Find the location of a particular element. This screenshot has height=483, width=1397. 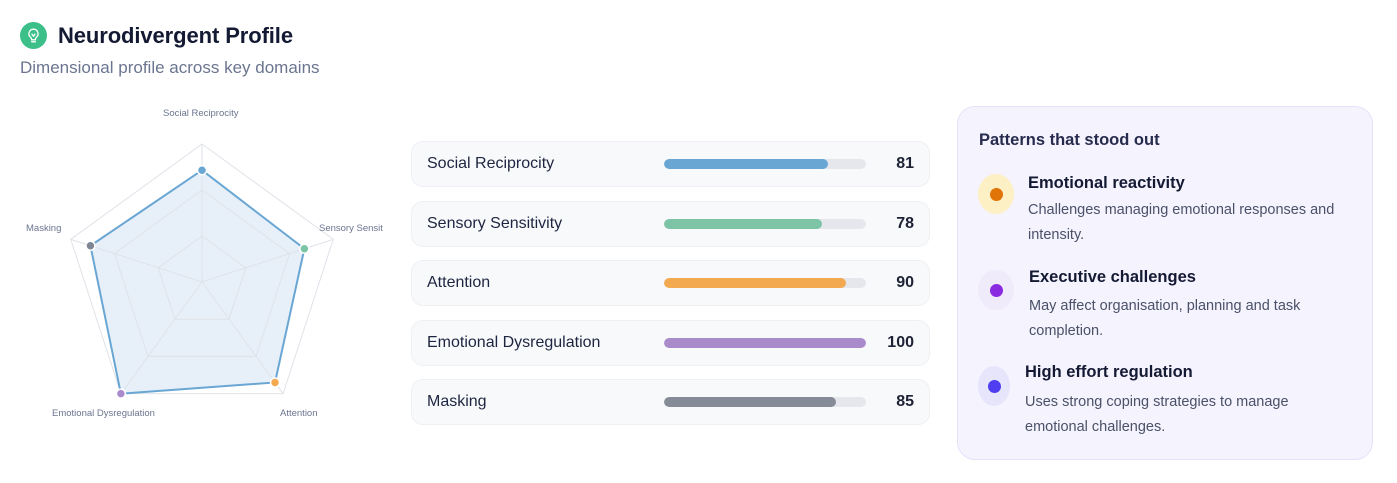

radar-outline is located at coordinates (197, 281).